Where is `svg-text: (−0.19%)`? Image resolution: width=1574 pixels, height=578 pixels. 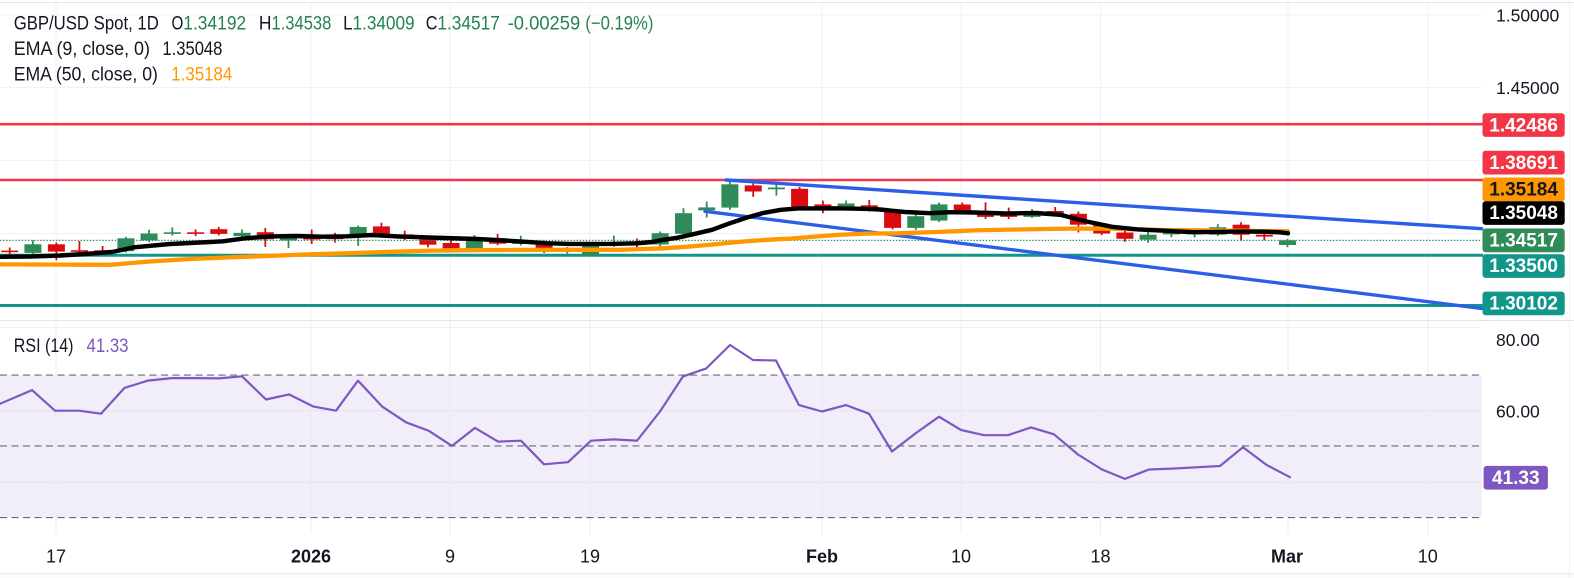
svg-text: (−0.19%) is located at coordinates (619, 24).